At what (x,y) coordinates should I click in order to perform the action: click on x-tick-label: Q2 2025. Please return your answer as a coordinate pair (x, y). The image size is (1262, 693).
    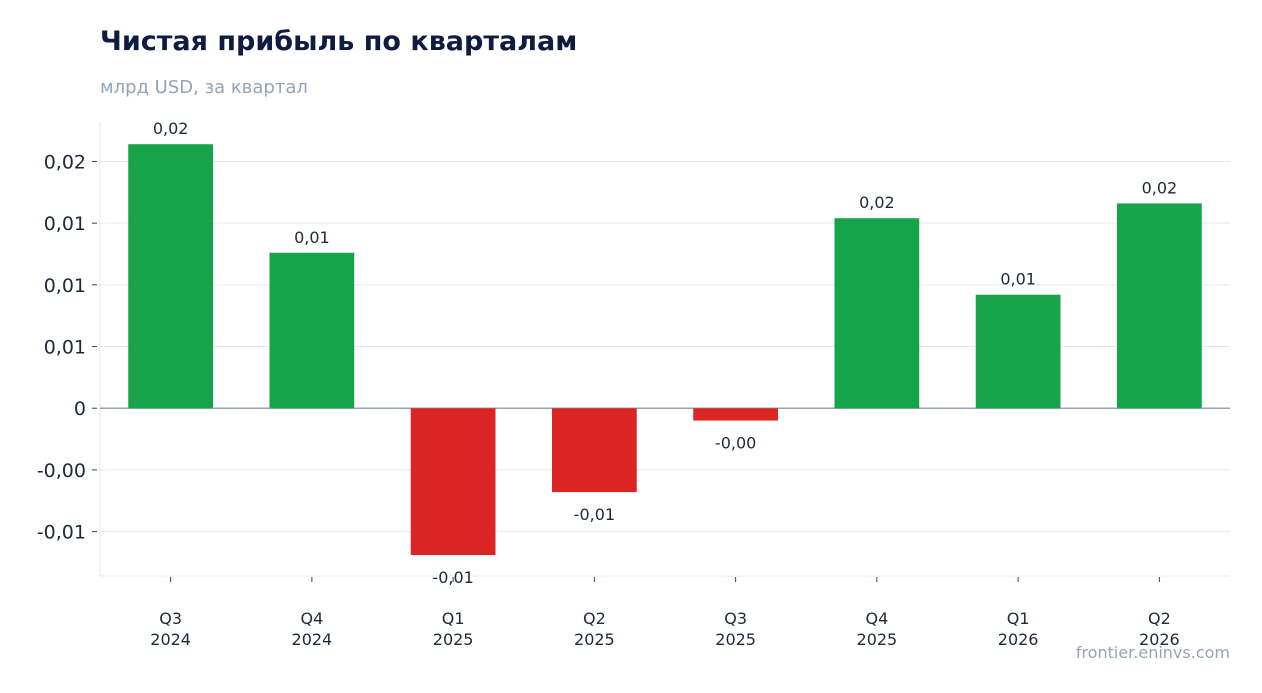
    Looking at the image, I should click on (594, 629).